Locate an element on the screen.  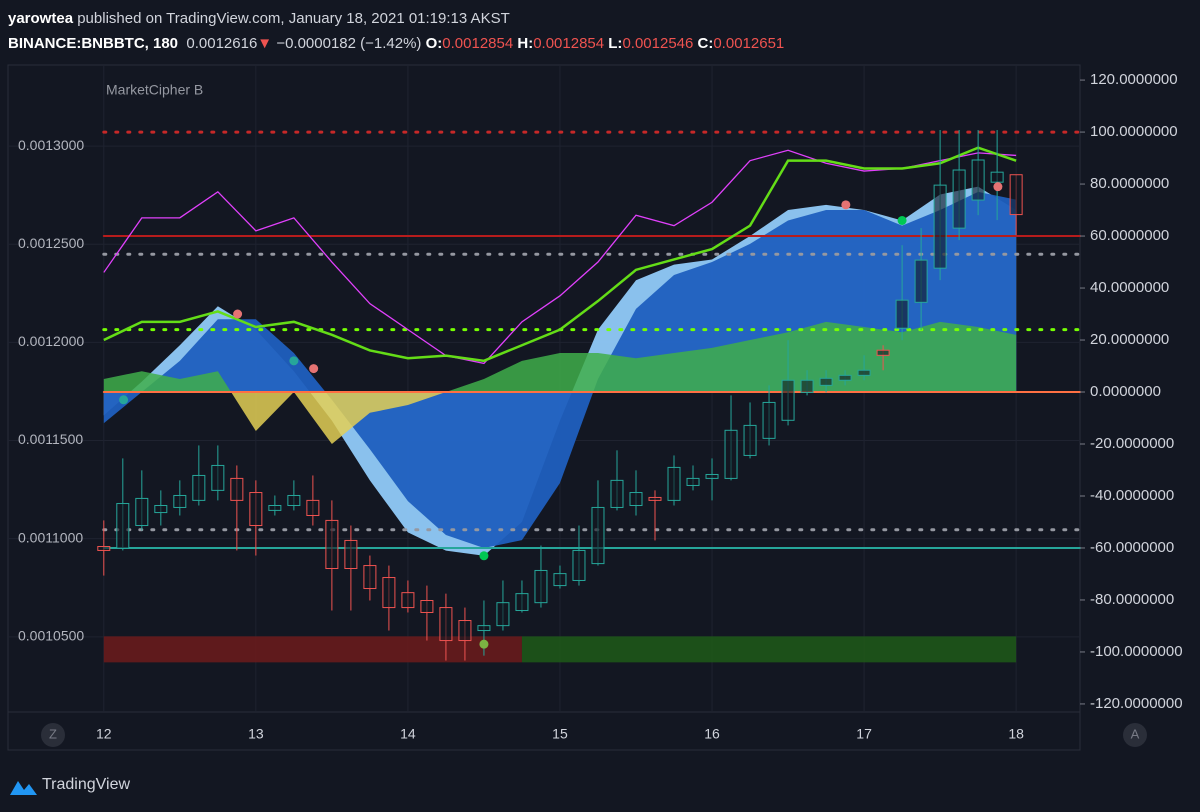
x-tick-label: 18 is located at coordinates (1016, 734).